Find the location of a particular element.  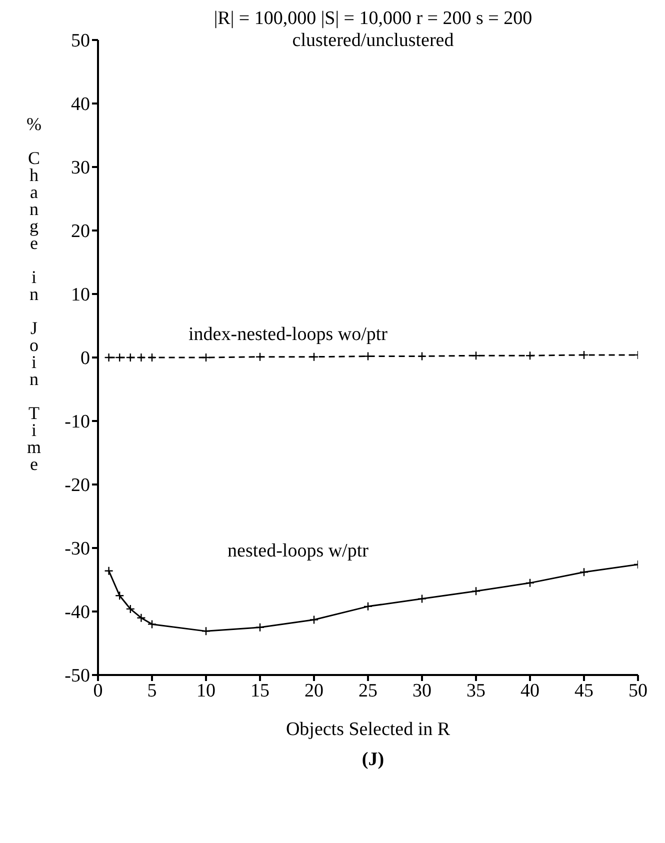

chart-title: |R| = 100,000 |S| = 10,000 r = 200 s = 200 is located at coordinates (373, 19).